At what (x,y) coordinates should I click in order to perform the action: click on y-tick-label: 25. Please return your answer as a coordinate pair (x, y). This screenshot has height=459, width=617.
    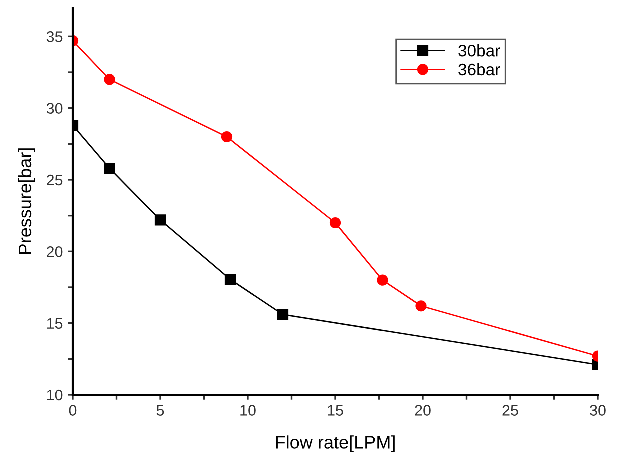
    Looking at the image, I should click on (55, 180).